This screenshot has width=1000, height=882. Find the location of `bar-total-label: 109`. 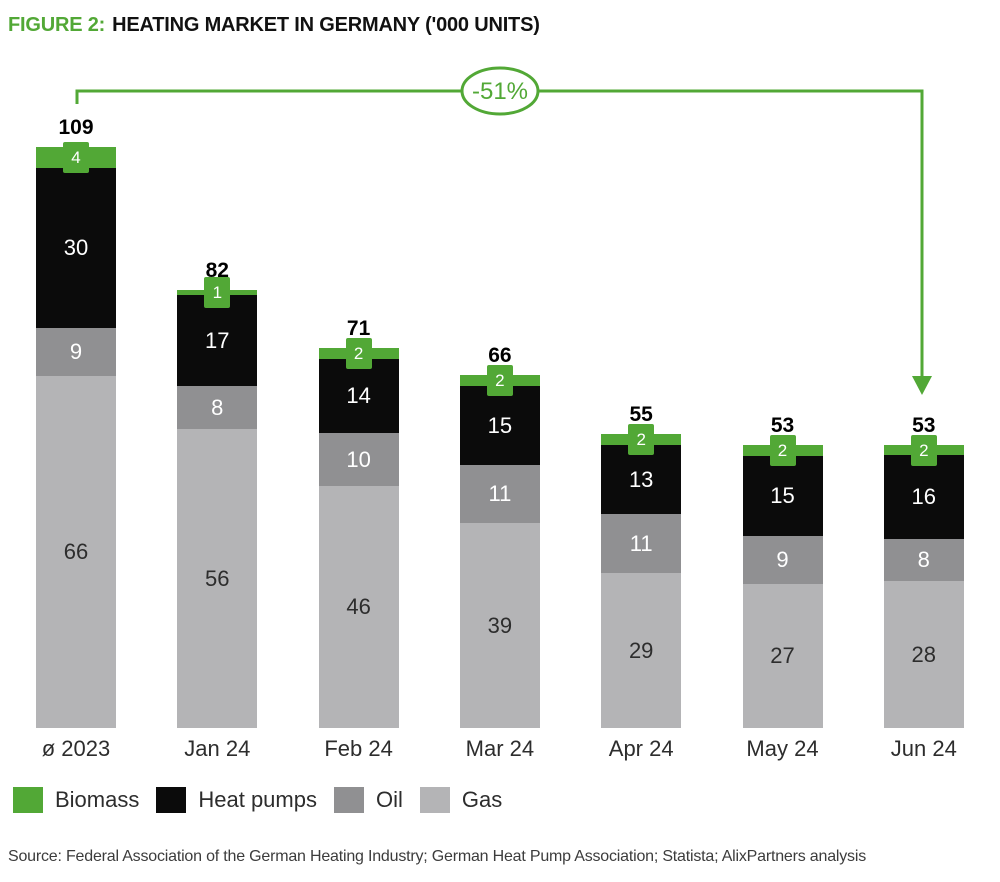

bar-total-label: 109 is located at coordinates (76, 127).